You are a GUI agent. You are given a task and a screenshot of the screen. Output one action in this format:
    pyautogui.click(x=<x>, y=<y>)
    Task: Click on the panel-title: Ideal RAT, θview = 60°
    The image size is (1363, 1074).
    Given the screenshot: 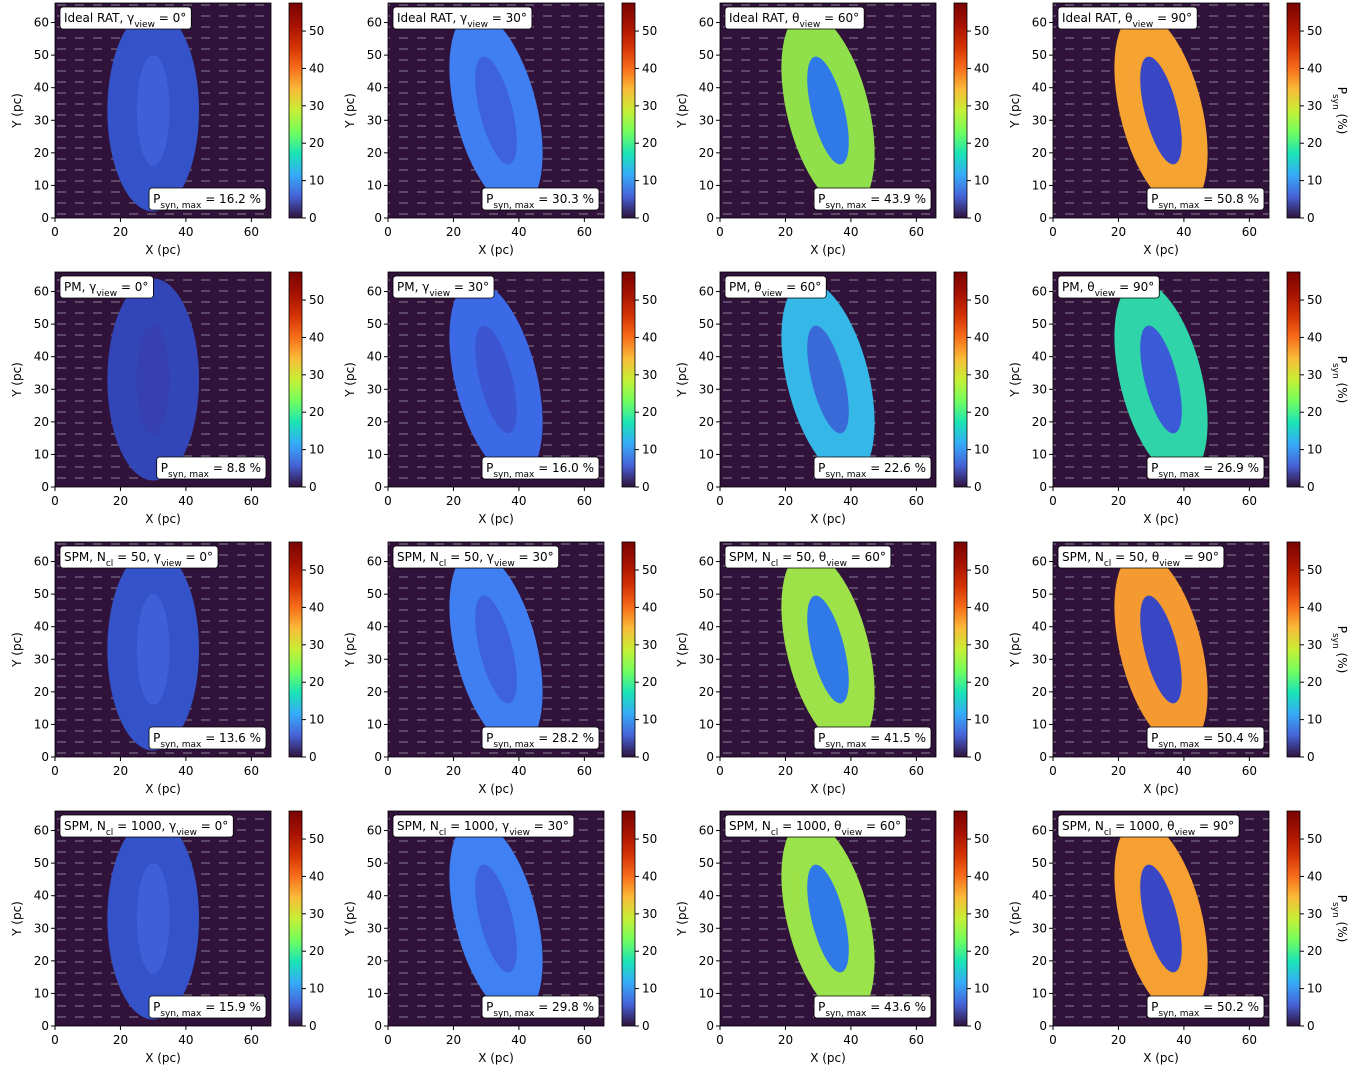 What is the action you would take?
    pyautogui.click(x=794, y=20)
    